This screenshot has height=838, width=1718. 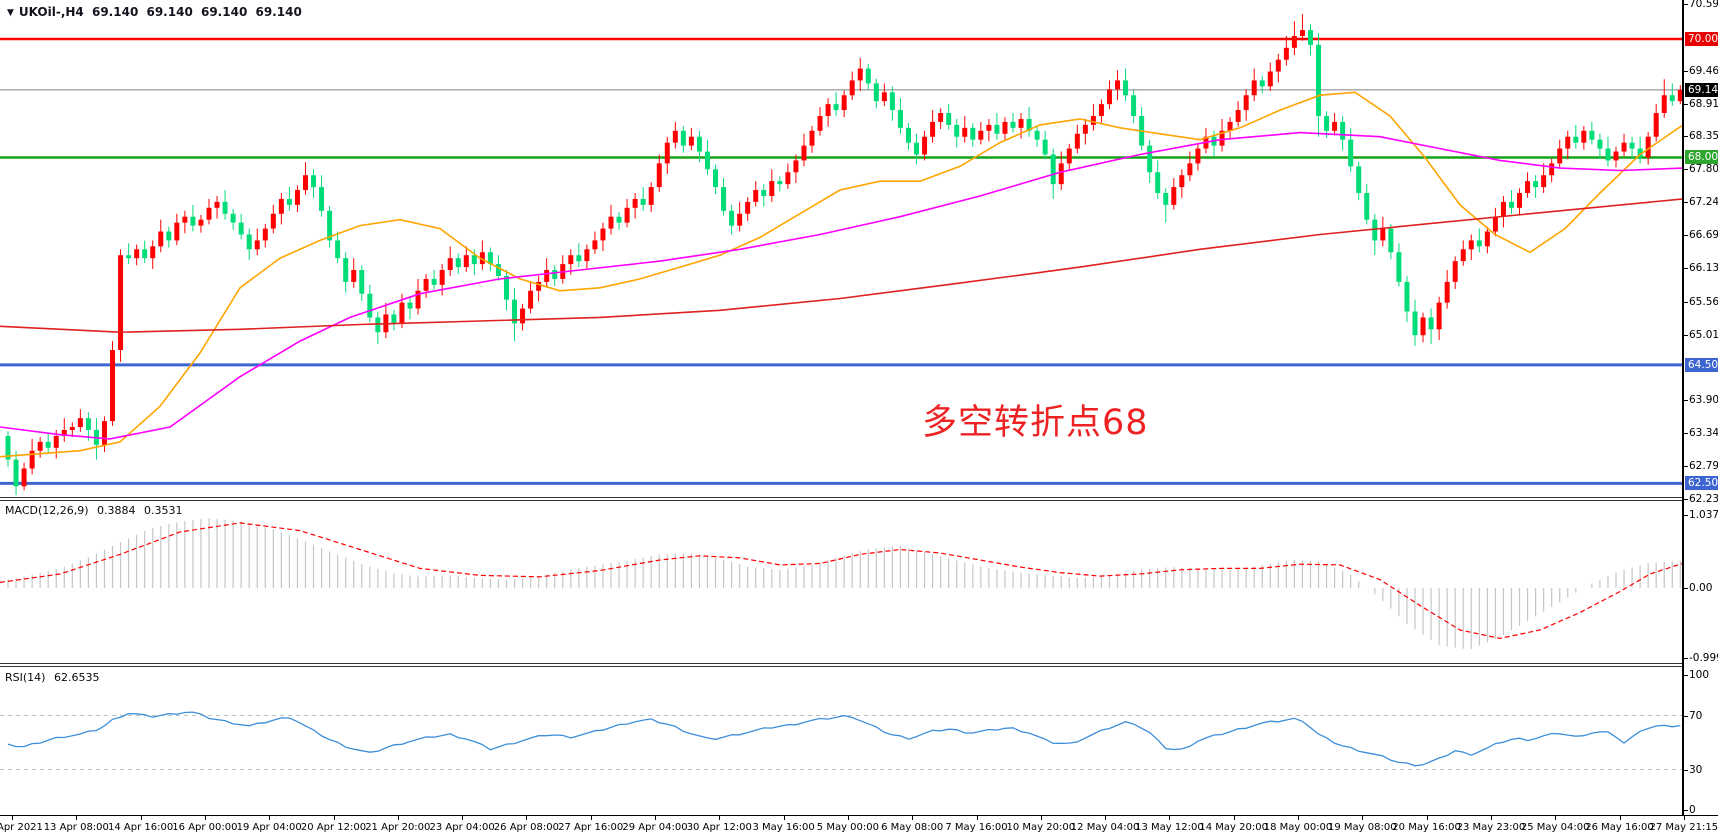 What do you see at coordinates (269, 827) in the screenshot?
I see `time-tick-label: 19 Apr 04:00` at bounding box center [269, 827].